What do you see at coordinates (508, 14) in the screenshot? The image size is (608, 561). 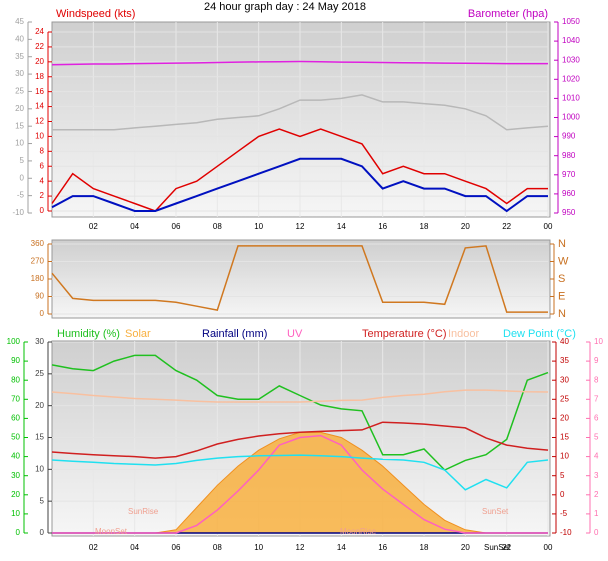 I see `axis-label: Barometer (hpa)` at bounding box center [508, 14].